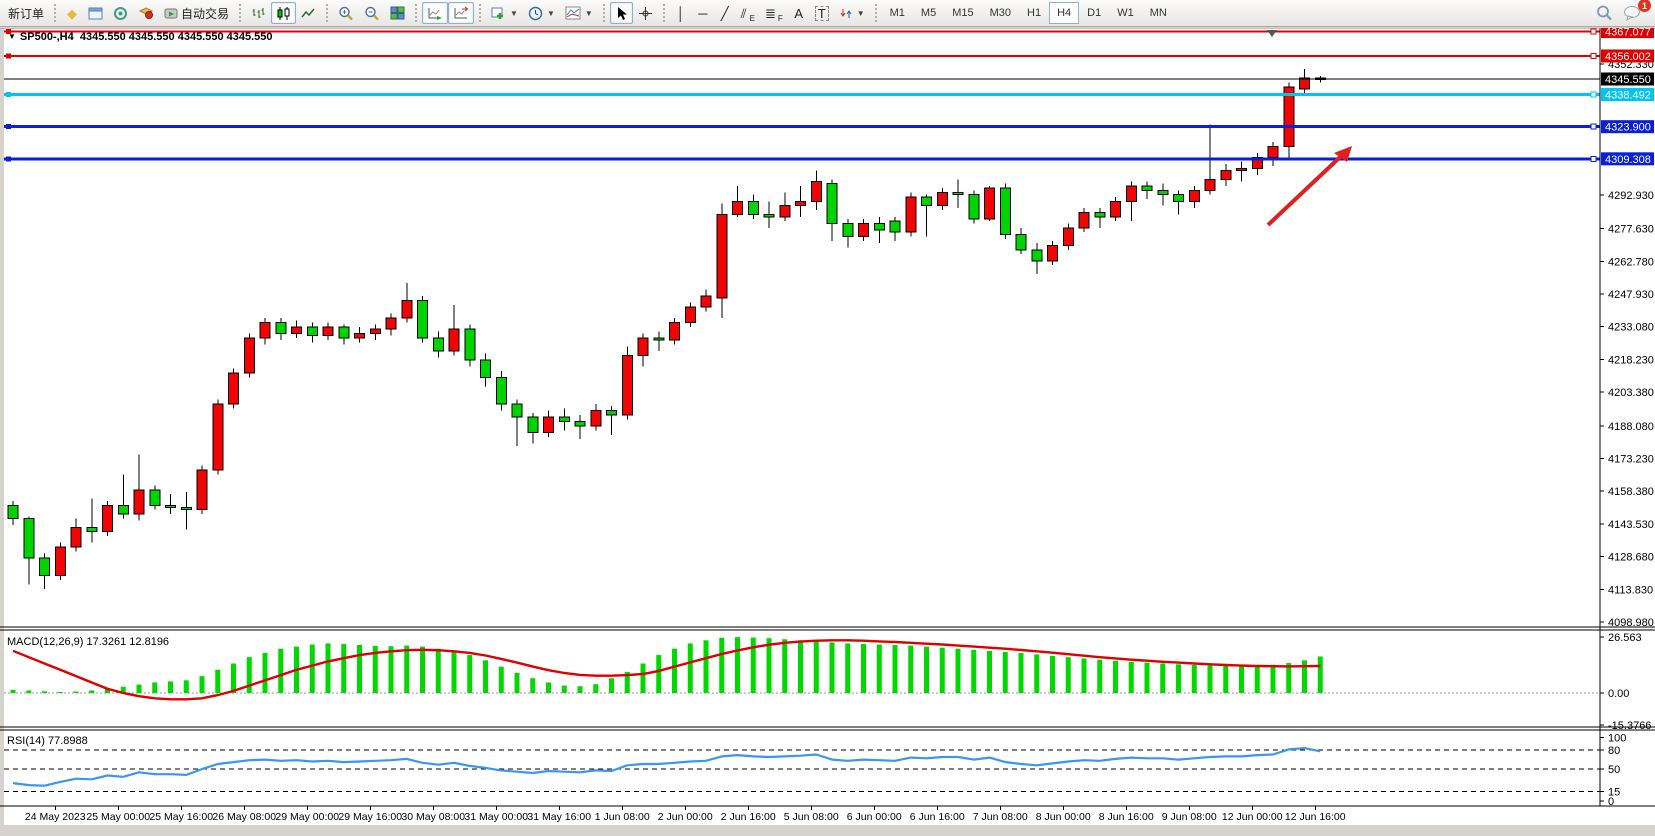  I want to click on timeframe-button-m15: M15, so click(963, 13).